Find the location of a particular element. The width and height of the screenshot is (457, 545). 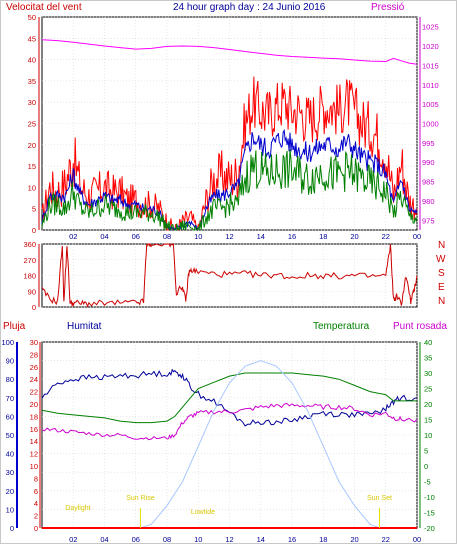

humidity-y-tick: 90 is located at coordinates (10, 361).